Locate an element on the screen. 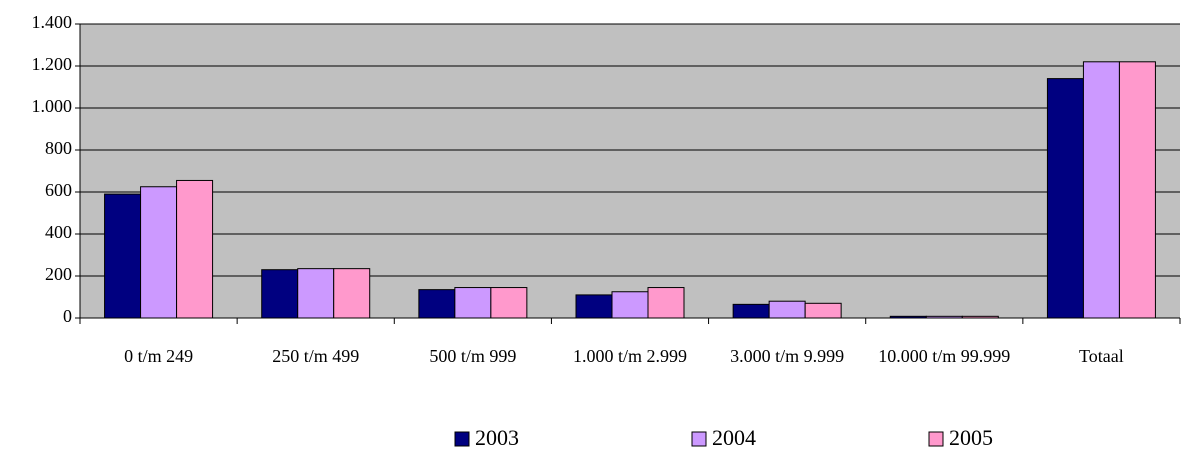 This screenshot has height=461, width=1184. x-tick-label: 250 t/m 499 is located at coordinates (316, 356).